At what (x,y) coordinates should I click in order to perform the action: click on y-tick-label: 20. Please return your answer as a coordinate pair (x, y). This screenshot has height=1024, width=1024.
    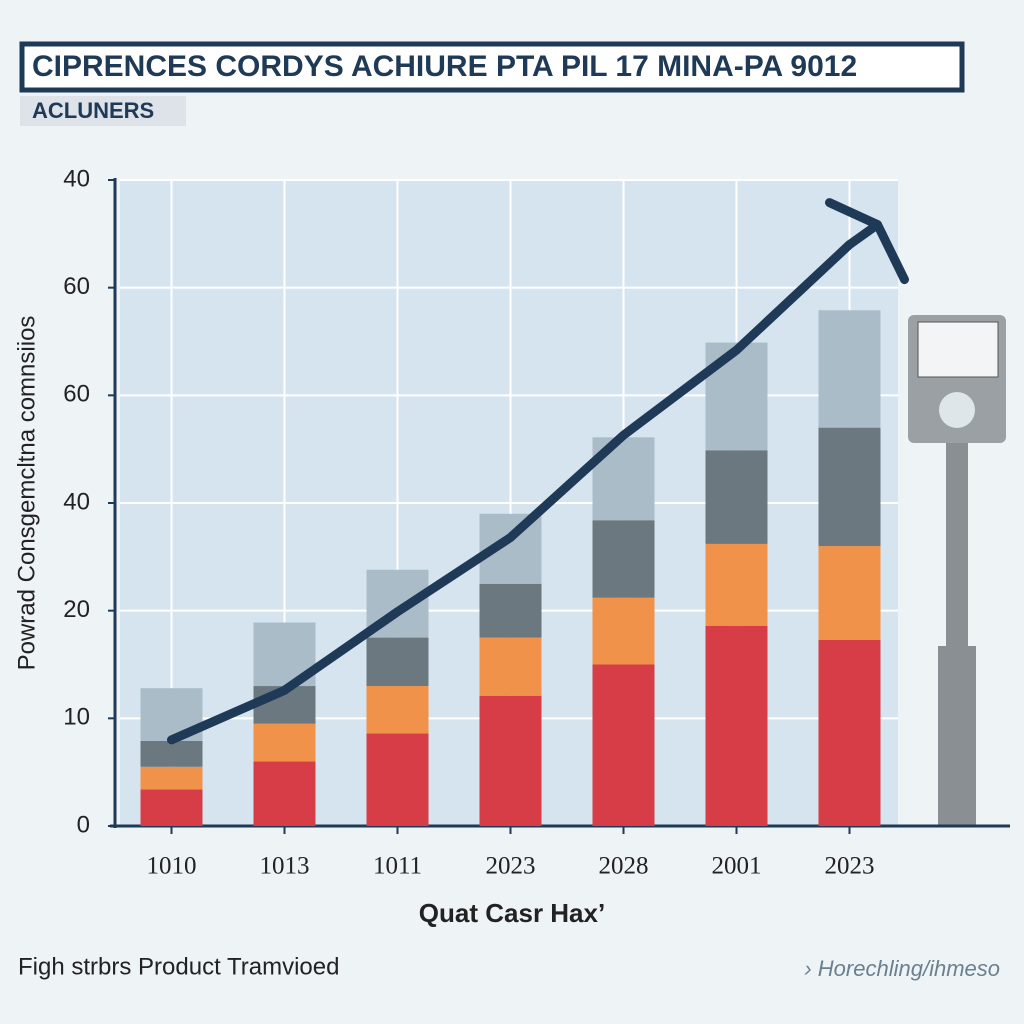
    Looking at the image, I should click on (76, 609).